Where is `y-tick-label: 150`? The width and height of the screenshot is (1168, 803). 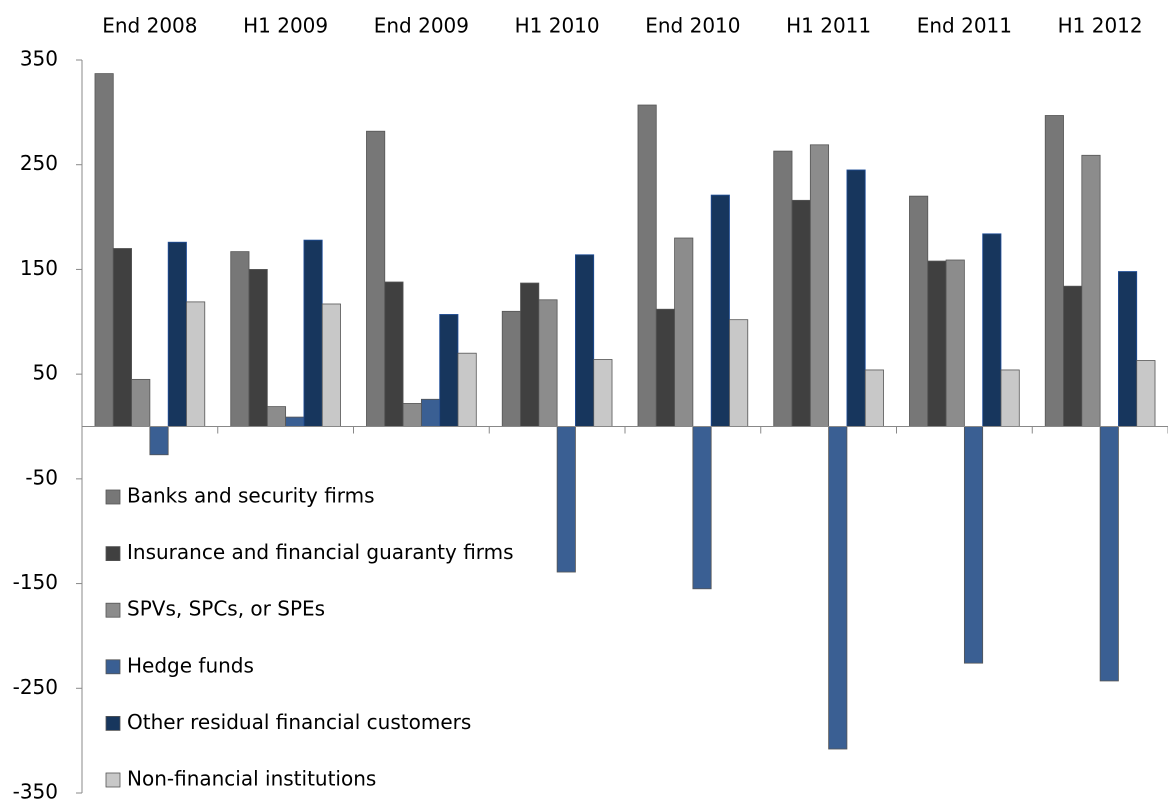 y-tick-label: 150 is located at coordinates (39, 268).